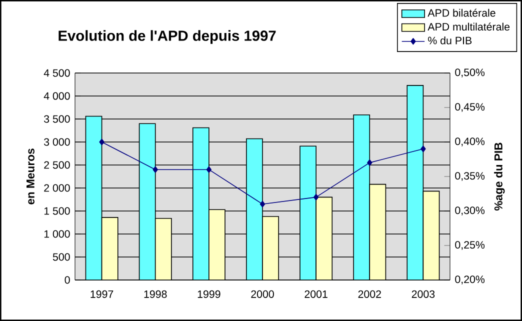 This screenshot has width=522, height=321. What do you see at coordinates (470, 211) in the screenshot?
I see `y2-tick-label: 0,30%` at bounding box center [470, 211].